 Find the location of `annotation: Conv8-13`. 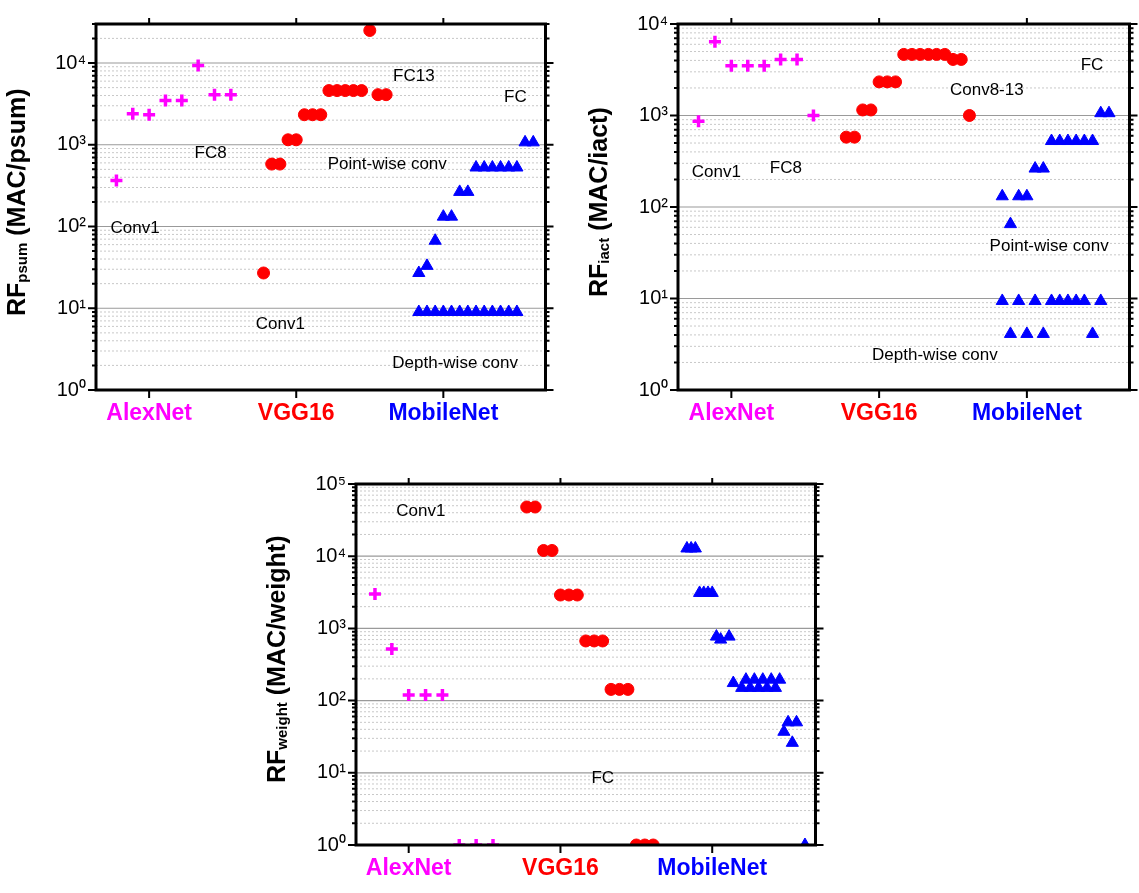

annotation: Conv8-13 is located at coordinates (986, 90).